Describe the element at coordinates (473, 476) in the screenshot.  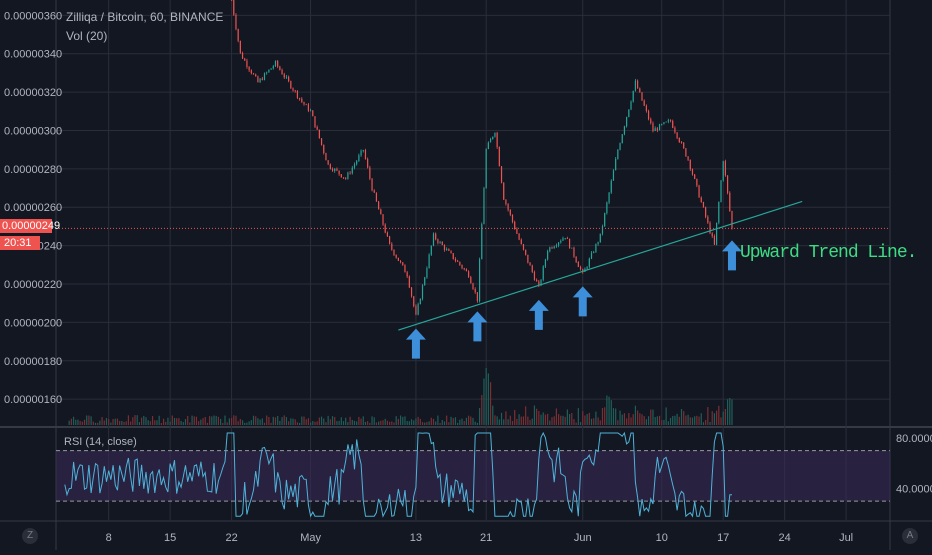
I see `rsi-band` at that location.